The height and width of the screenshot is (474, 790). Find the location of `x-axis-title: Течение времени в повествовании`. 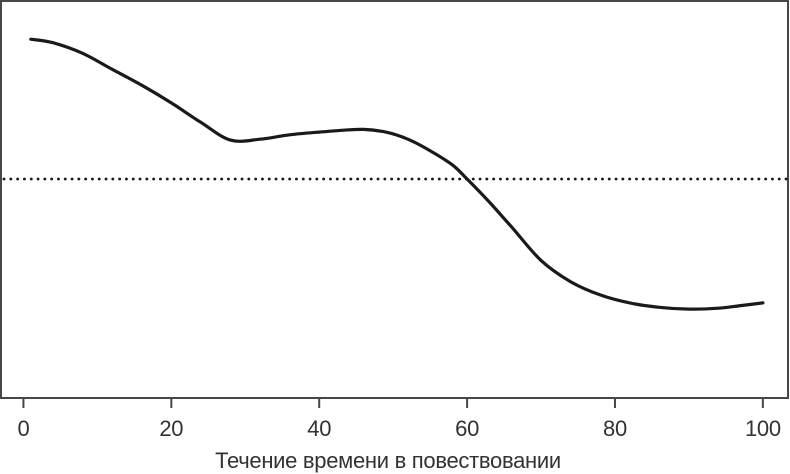

x-axis-title: Течение времени в повествовании is located at coordinates (388, 460).